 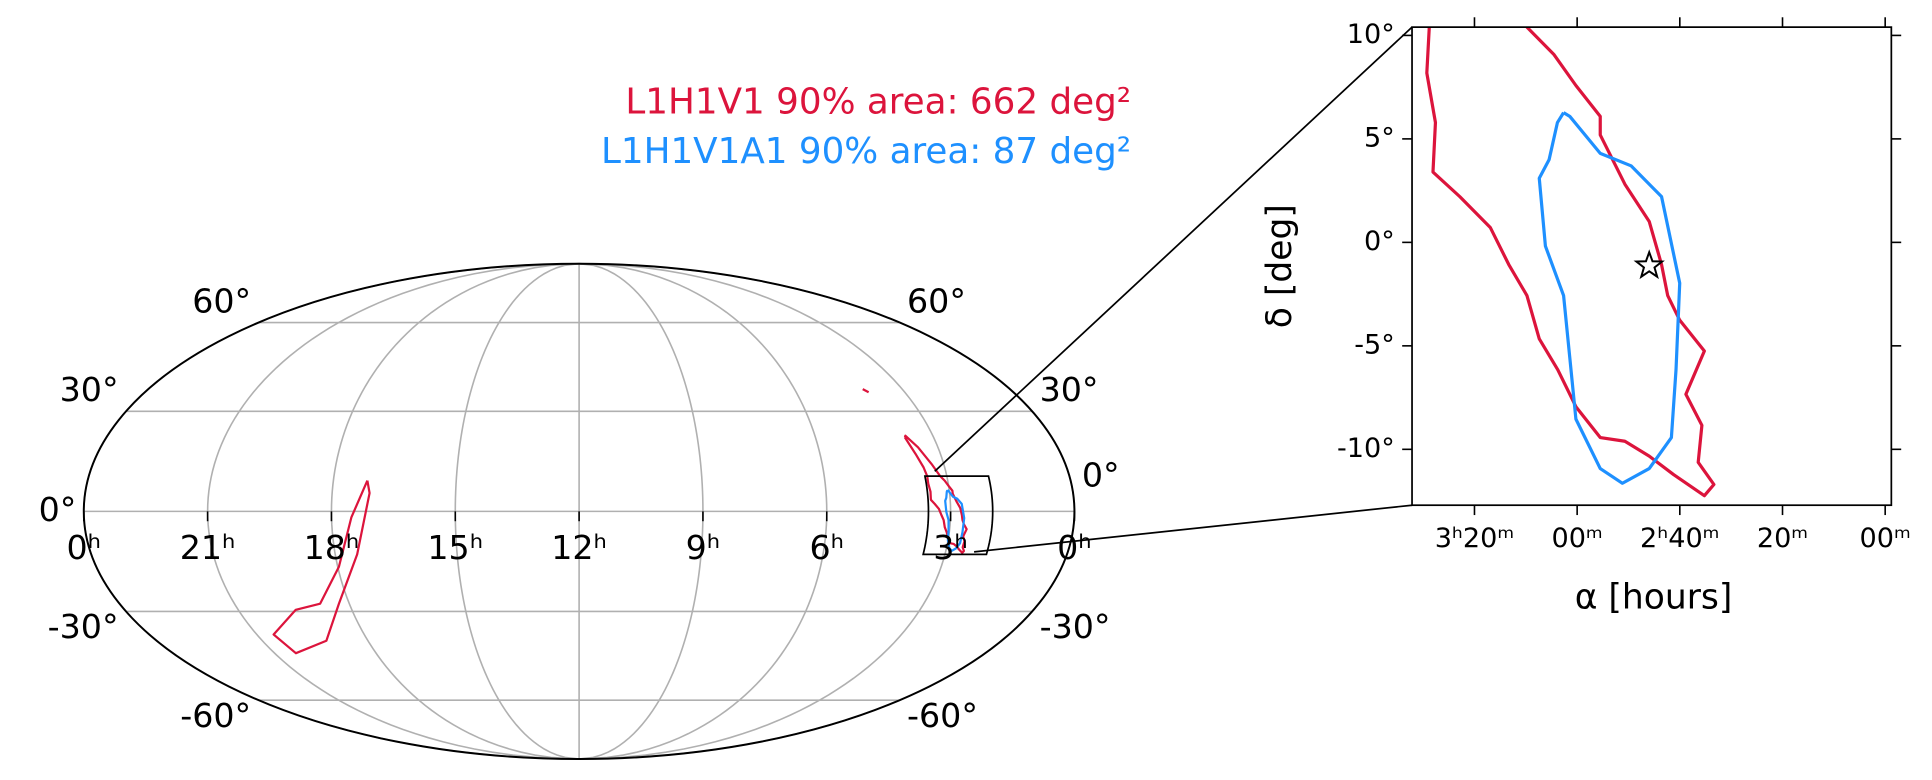 I want to click on star-marker, so click(x=1649, y=264).